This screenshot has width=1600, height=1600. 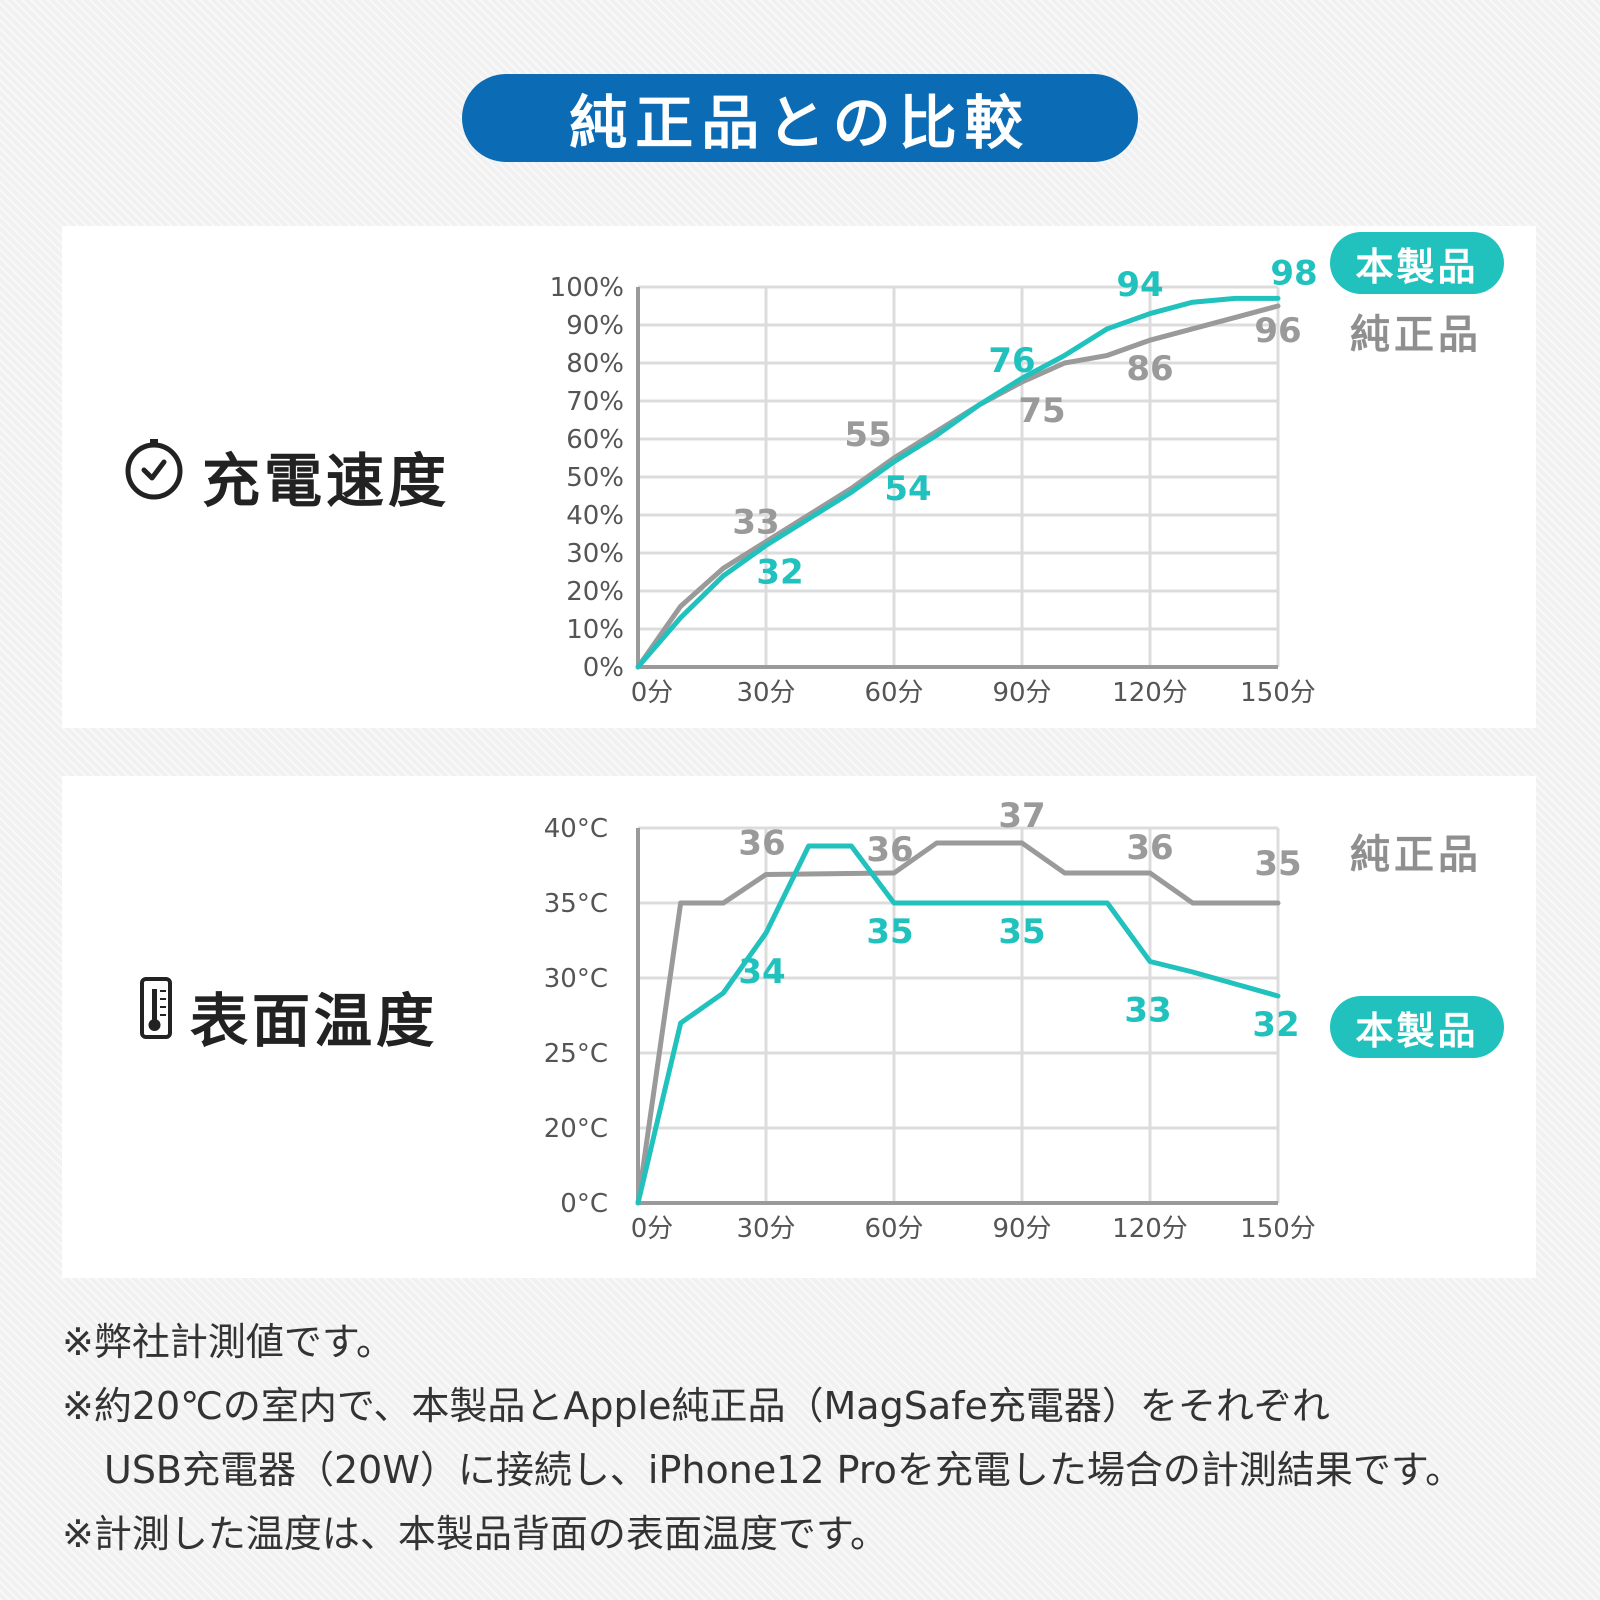 What do you see at coordinates (867, 435) in the screenshot?
I see `data-label-genuine: 55` at bounding box center [867, 435].